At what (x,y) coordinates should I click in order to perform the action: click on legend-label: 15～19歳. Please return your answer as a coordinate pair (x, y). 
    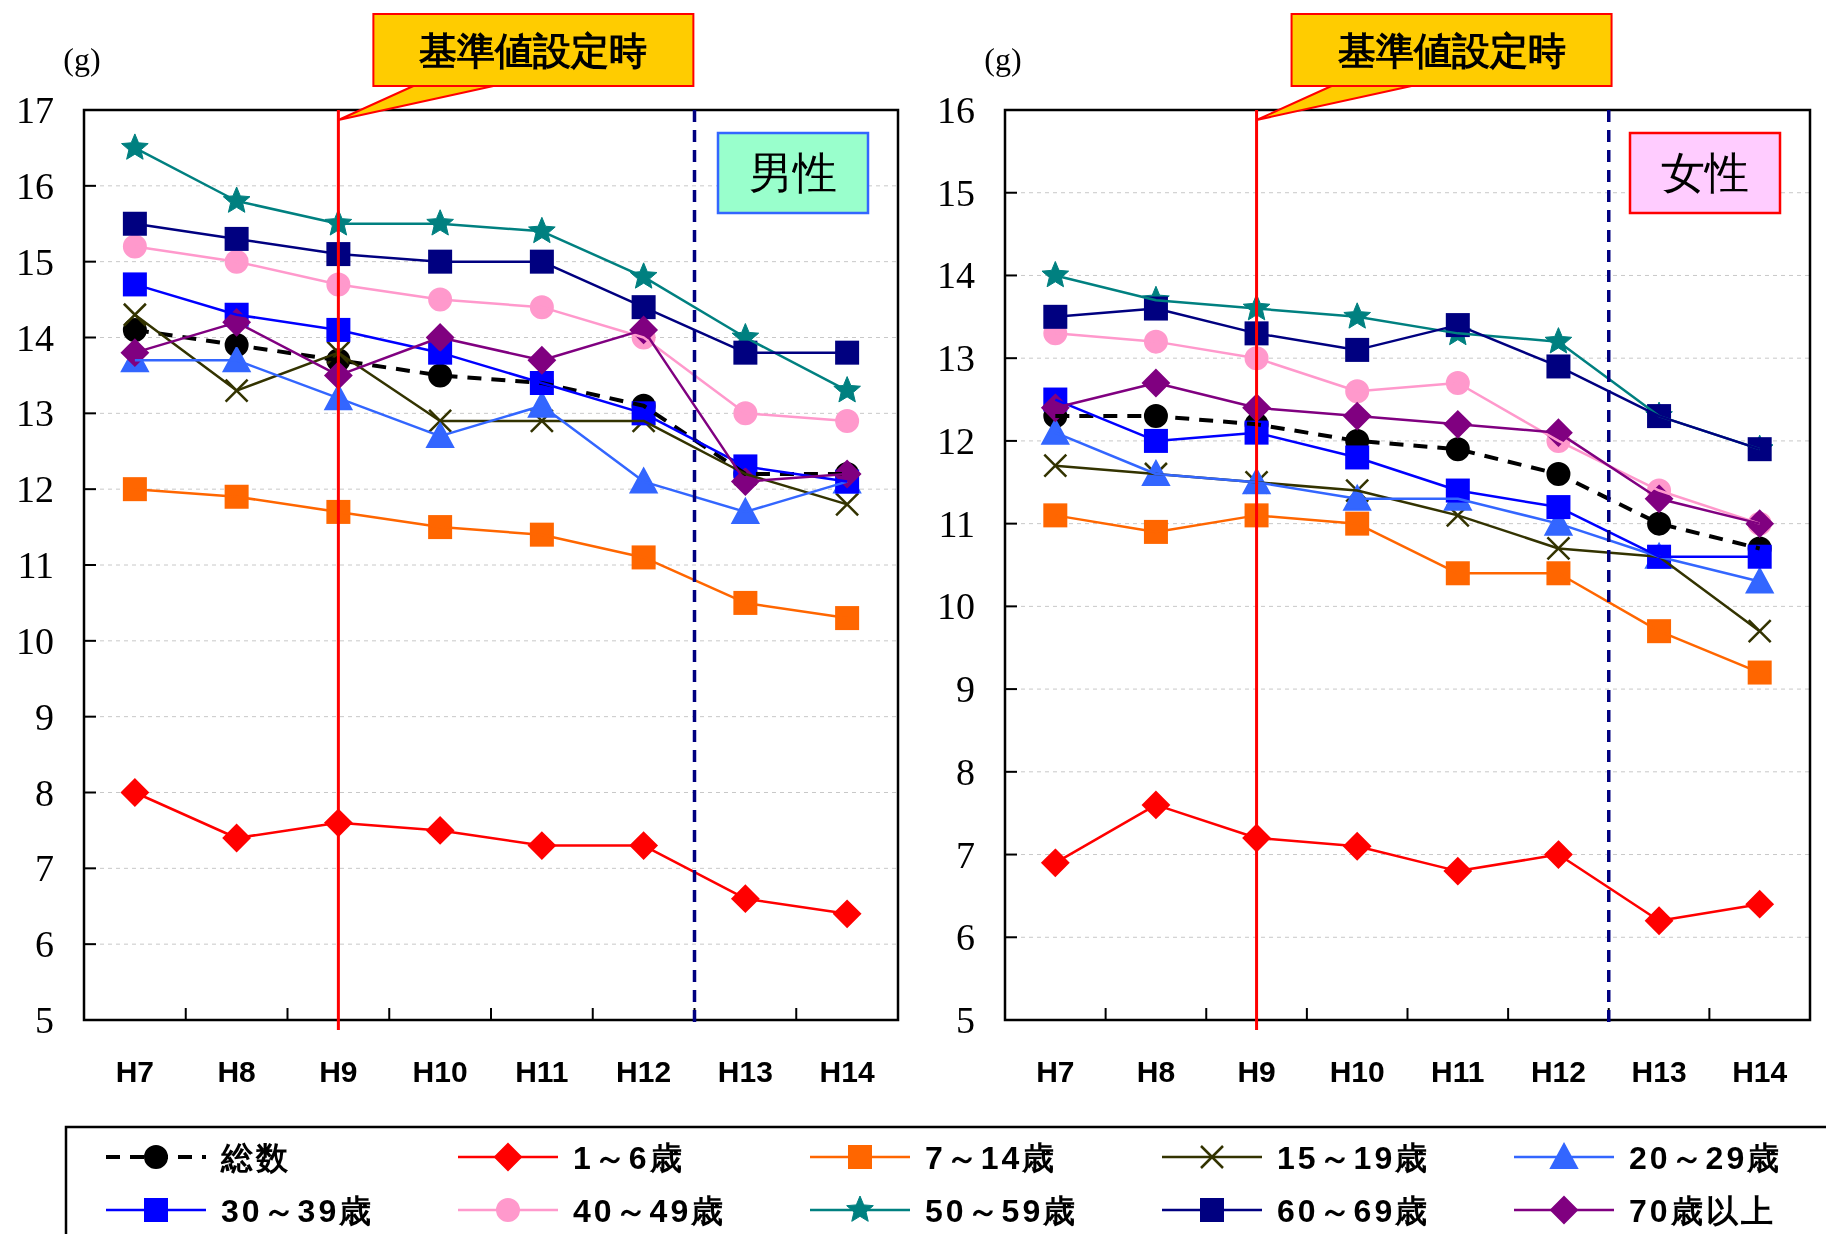
    Looking at the image, I should click on (1354, 1158).